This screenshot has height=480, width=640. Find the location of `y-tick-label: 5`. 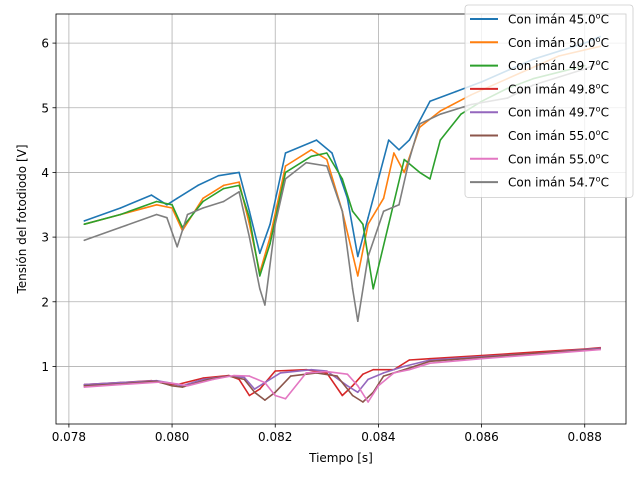

y-tick-label: 5 is located at coordinates (45, 108).